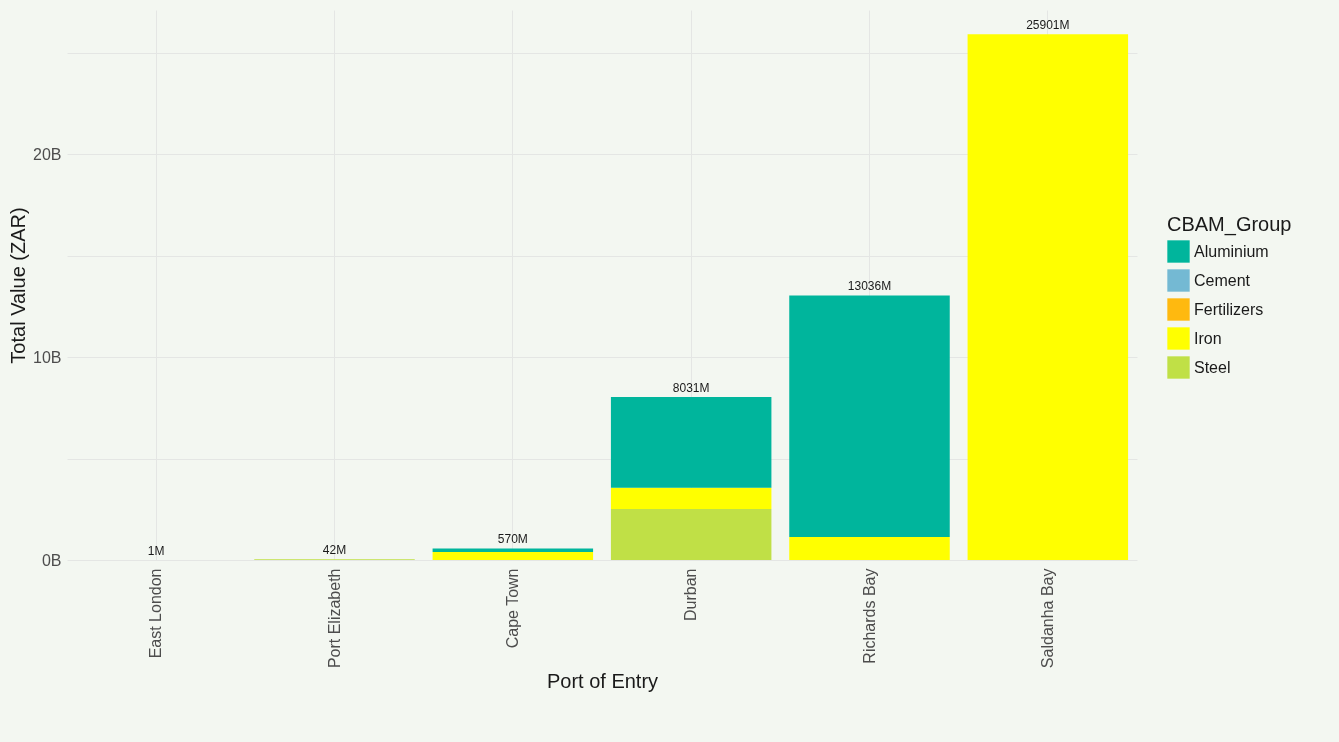 The height and width of the screenshot is (742, 1339). Describe the element at coordinates (869, 616) in the screenshot. I see `x-tick-label: Richards Bay` at that location.